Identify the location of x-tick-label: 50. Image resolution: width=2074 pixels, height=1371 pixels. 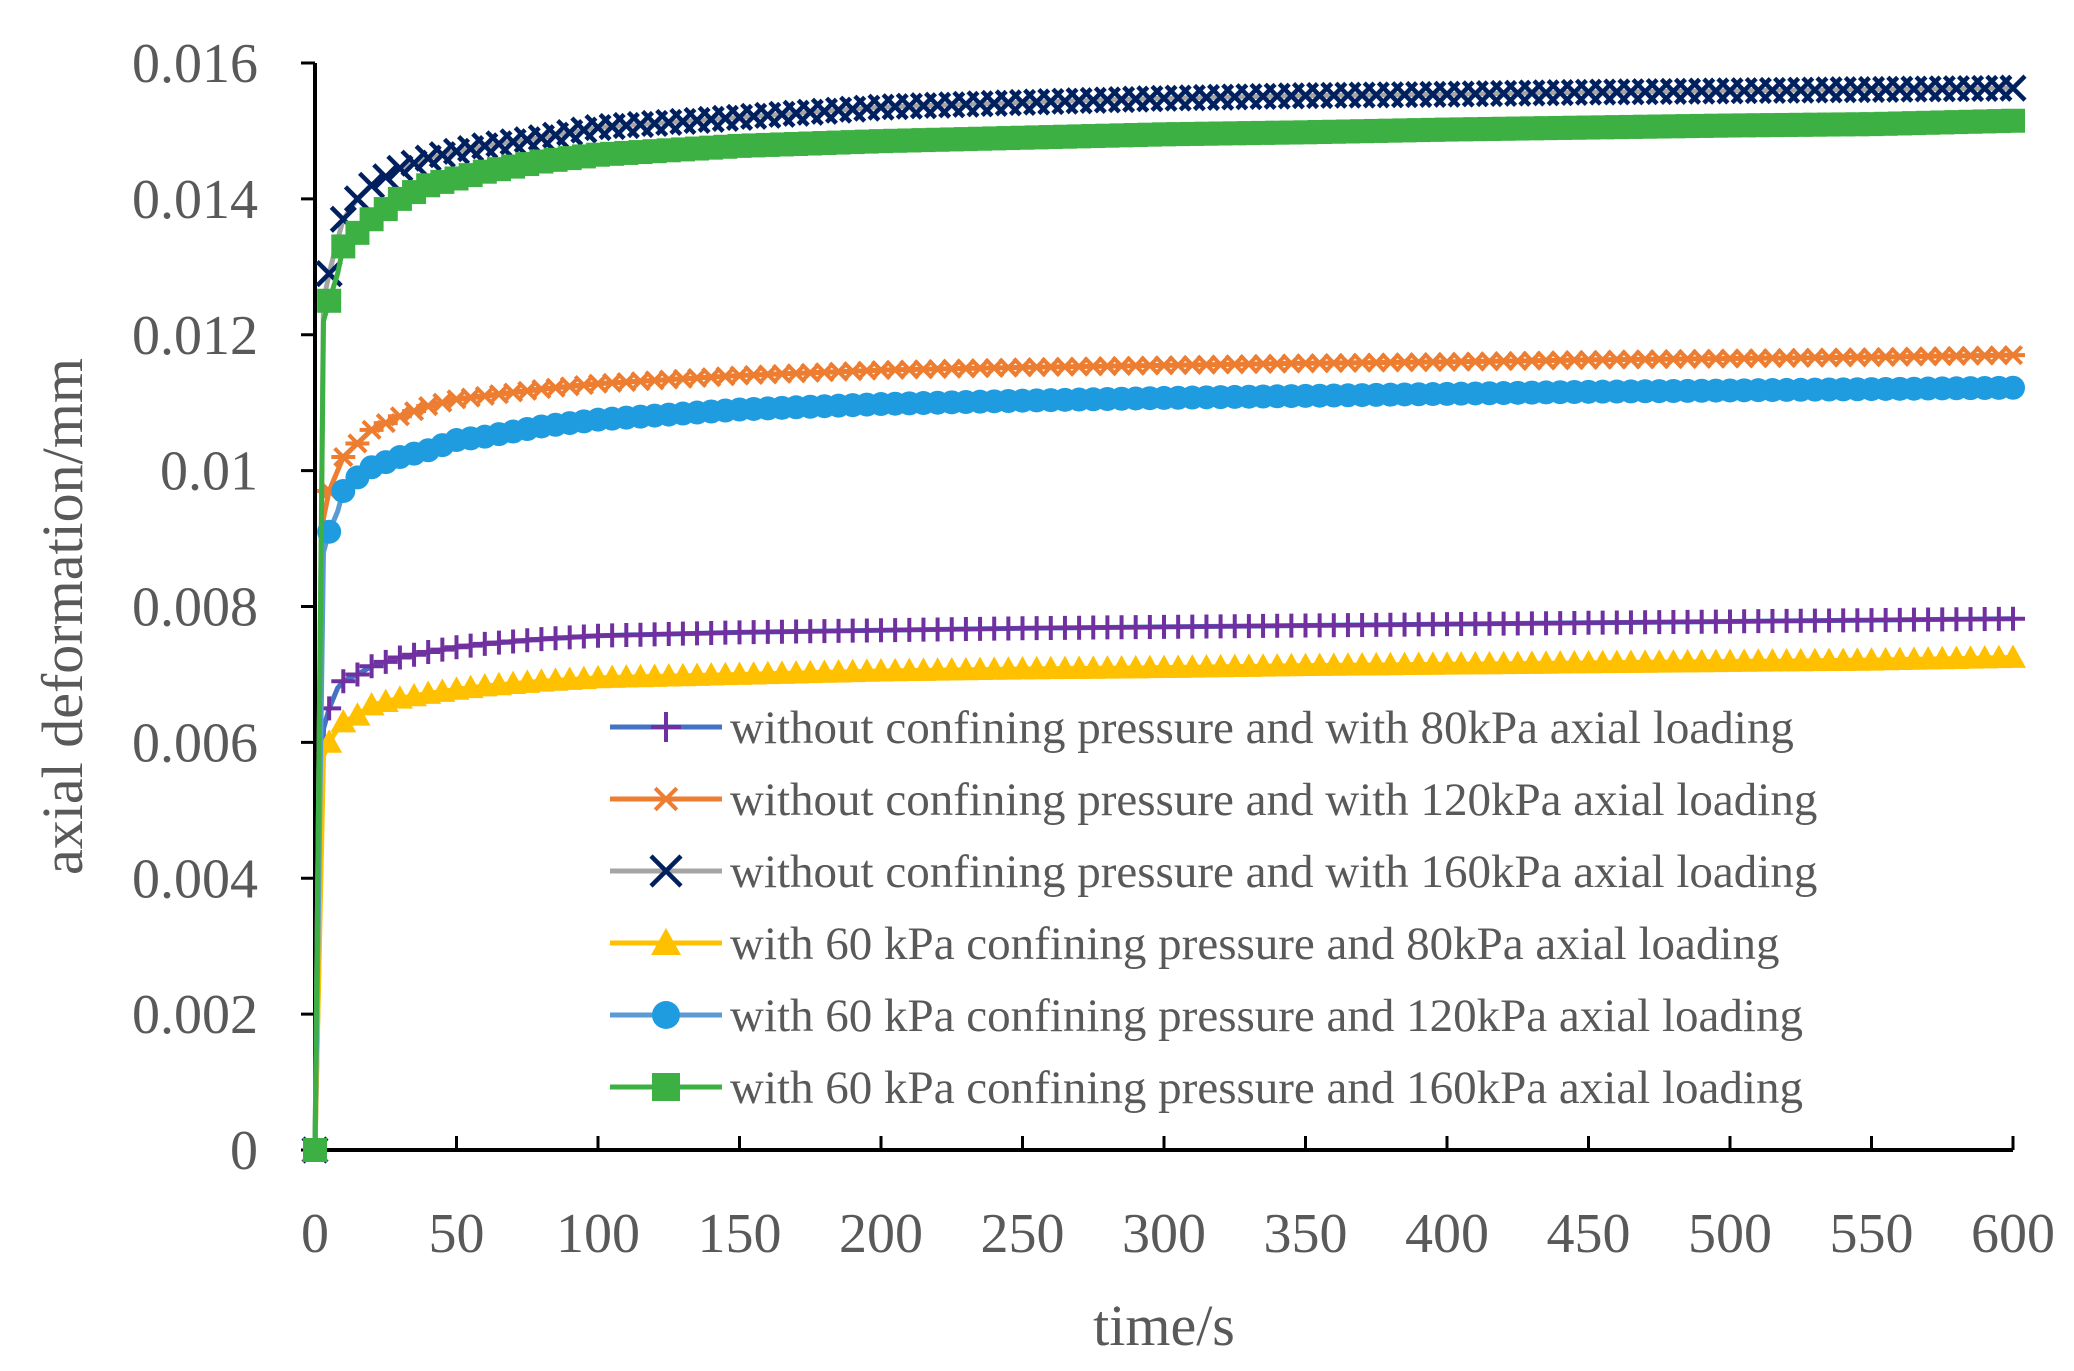
(457, 1234).